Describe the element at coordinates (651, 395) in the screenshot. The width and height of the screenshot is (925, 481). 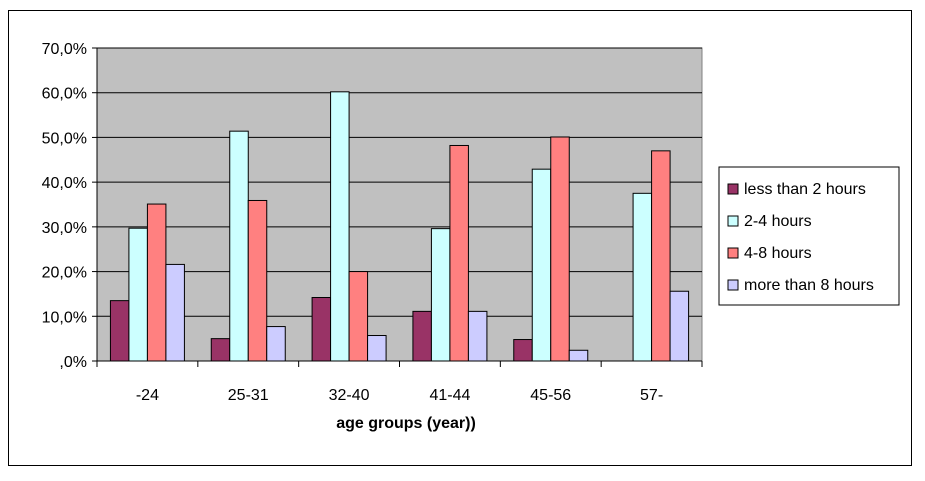
I see `x-tick-label: 57-` at that location.